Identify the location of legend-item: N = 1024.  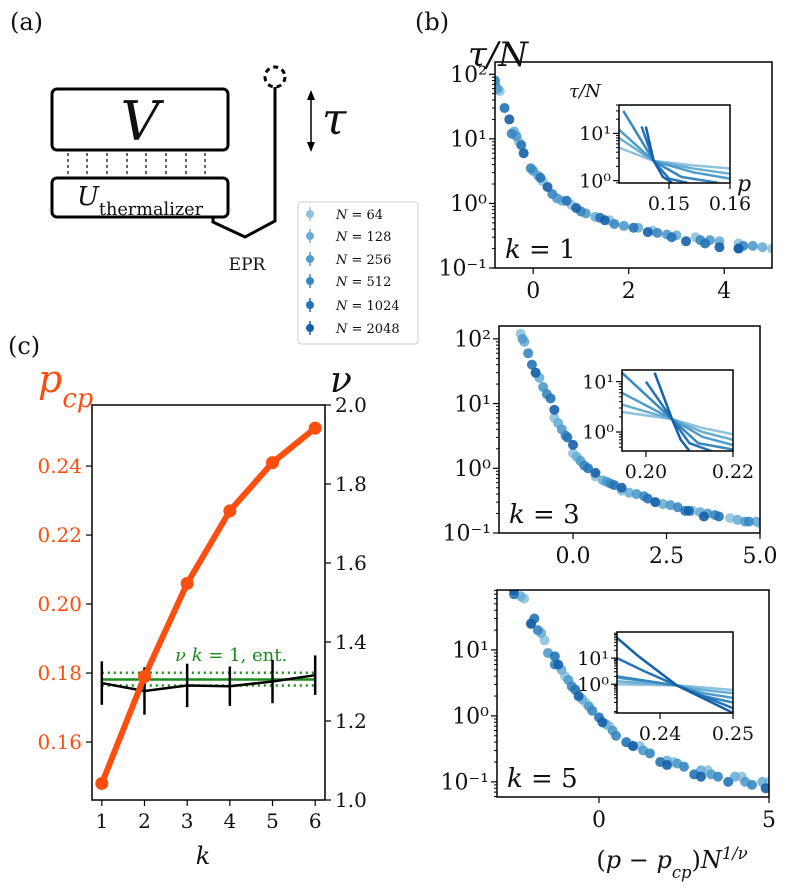
(353, 306).